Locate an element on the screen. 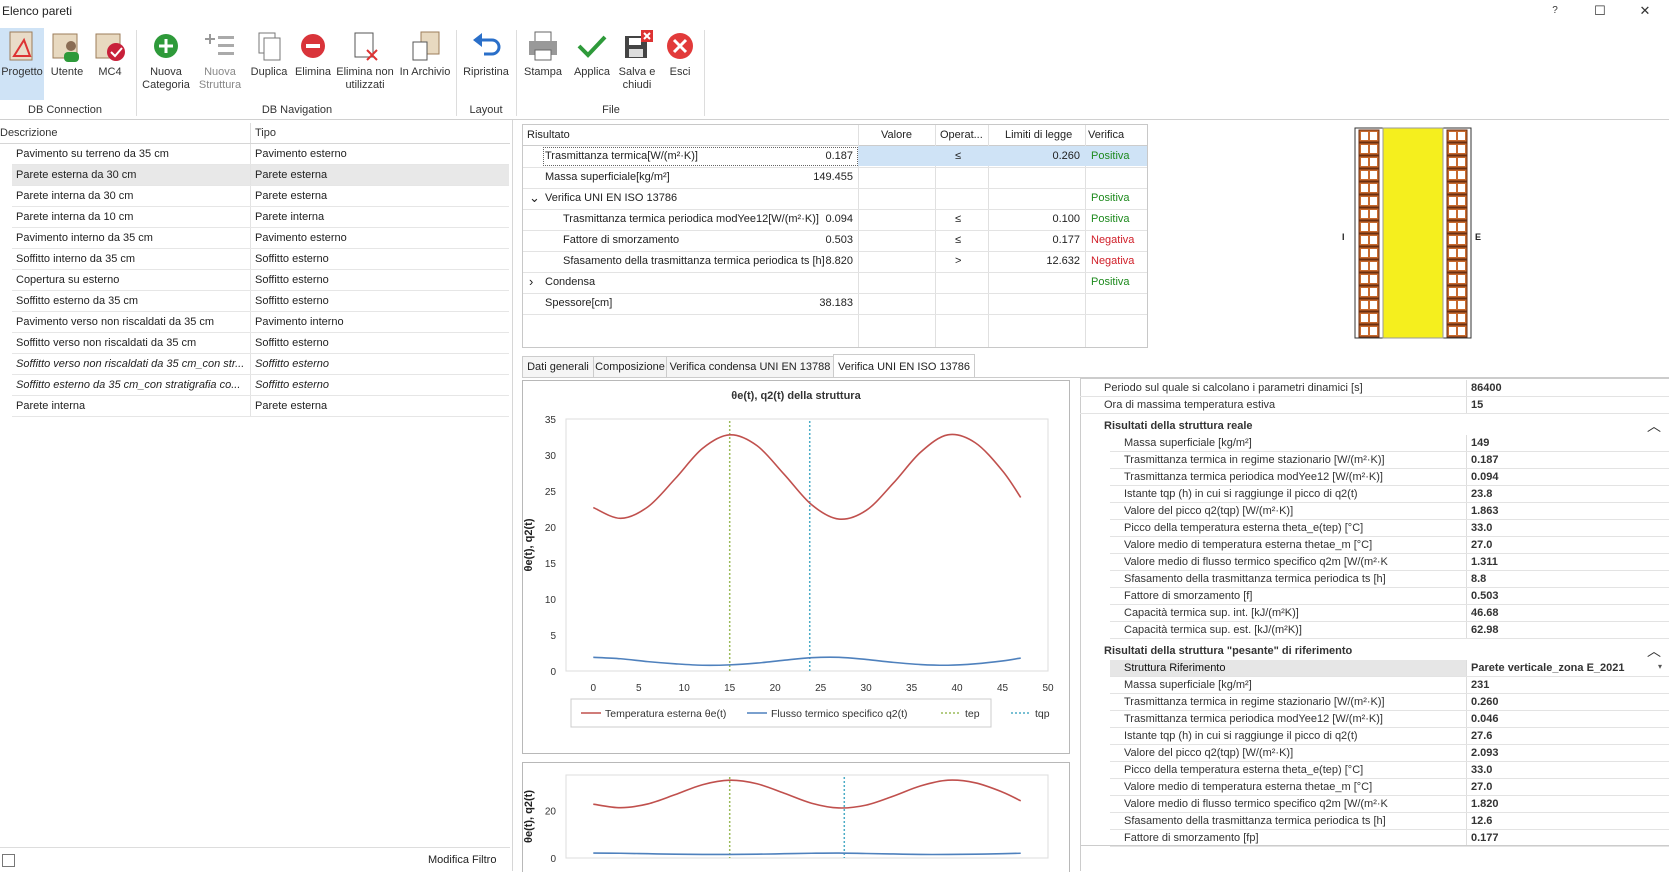  result-row: › Condensa Positiva is located at coordinates (835, 283).